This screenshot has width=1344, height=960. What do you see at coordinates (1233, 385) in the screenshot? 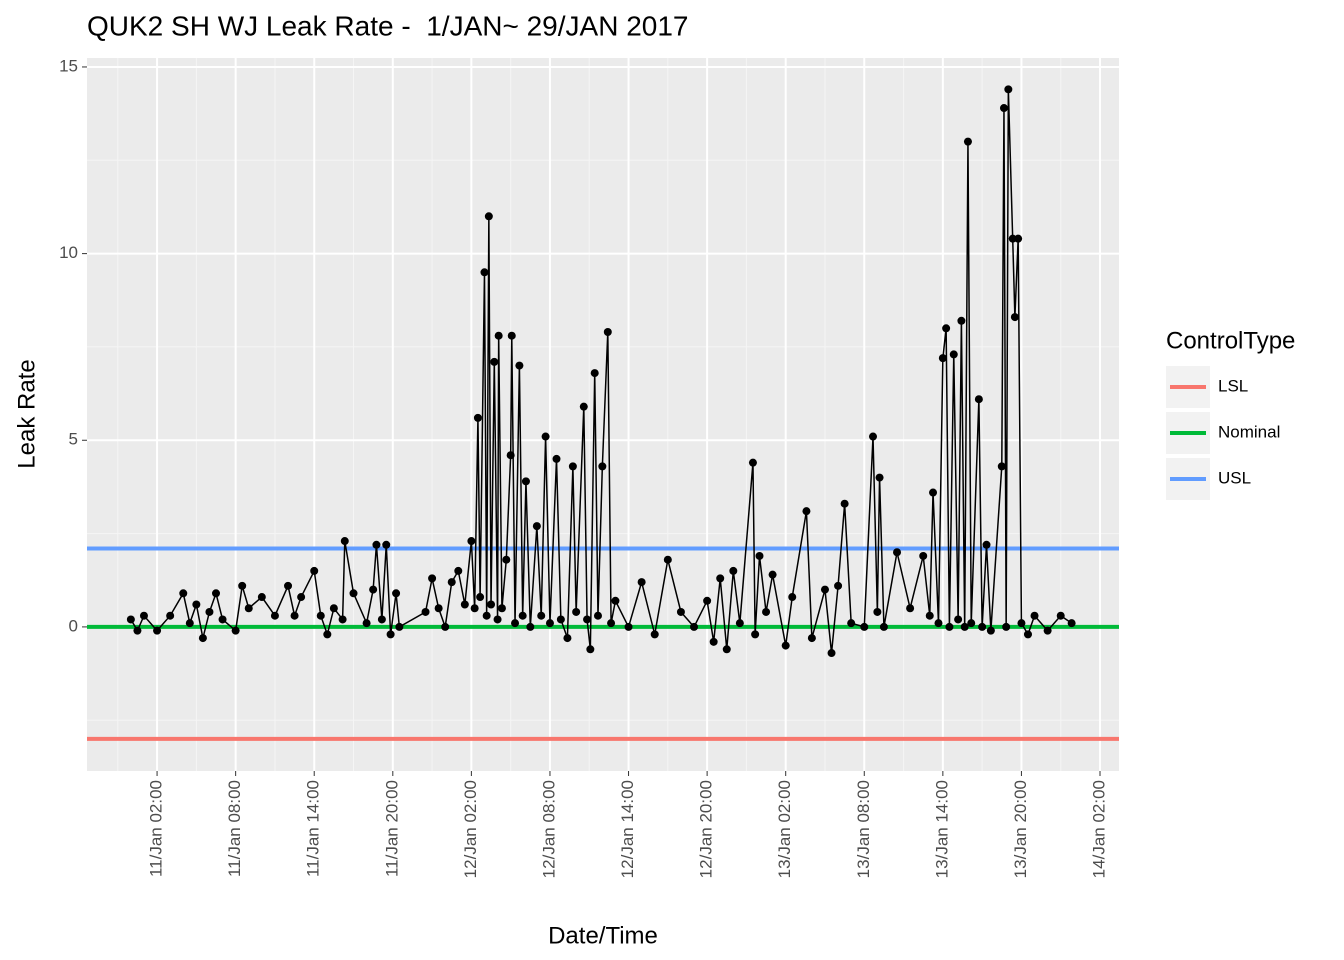
I see `legend-label: LSL` at bounding box center [1233, 385].